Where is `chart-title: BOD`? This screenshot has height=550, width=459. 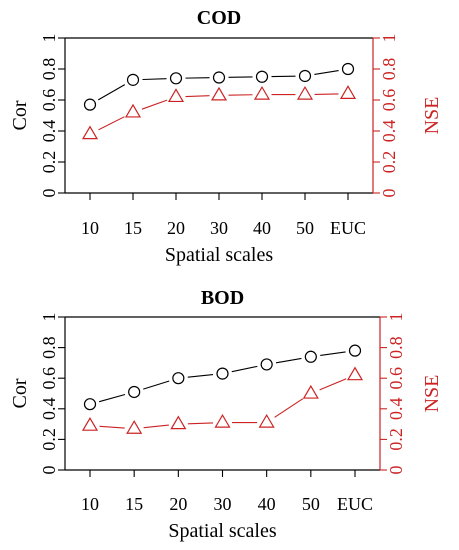
chart-title: BOD is located at coordinates (222, 298).